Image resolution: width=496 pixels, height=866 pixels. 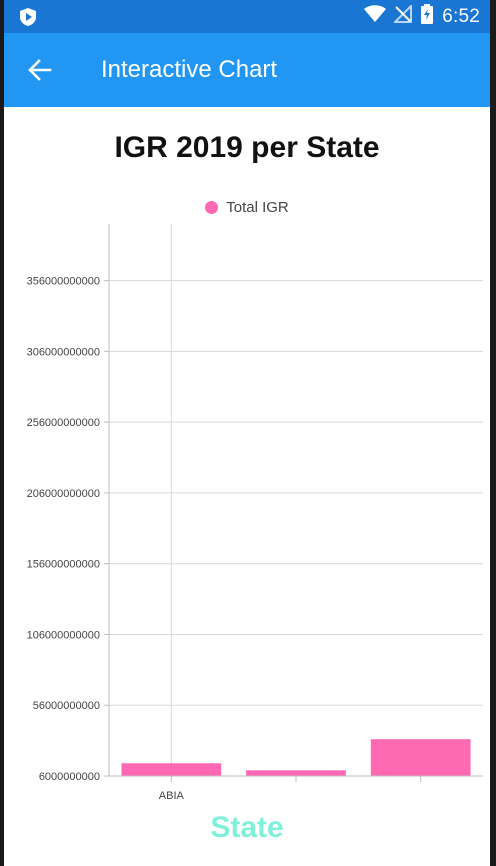 I want to click on app-title: Interactive Chart, so click(x=189, y=69).